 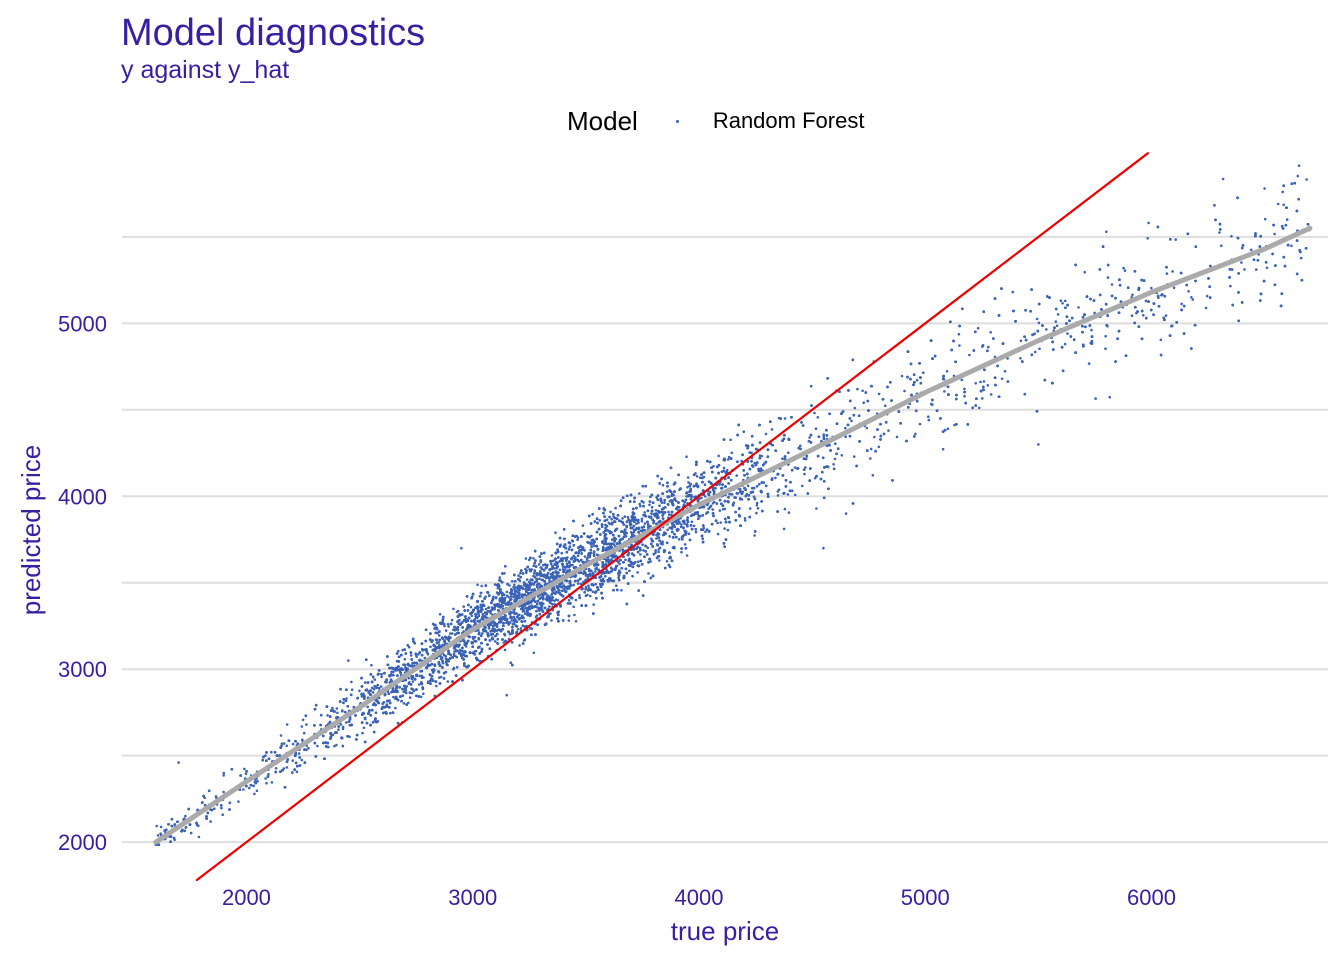 What do you see at coordinates (205, 70) in the screenshot?
I see `chart-subtitle: y against y_hat` at bounding box center [205, 70].